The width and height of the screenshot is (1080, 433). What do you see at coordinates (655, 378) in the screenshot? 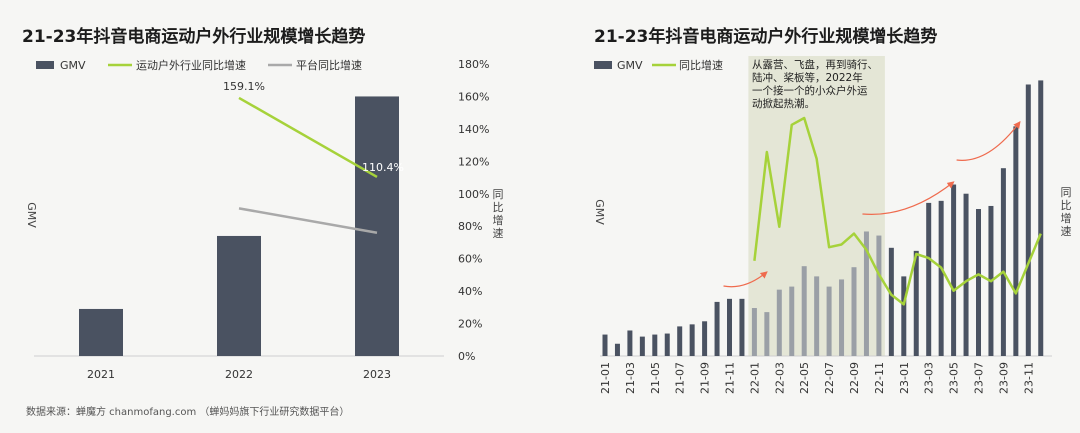
I see `right-x-tick-21-05: 21-05` at bounding box center [655, 378].